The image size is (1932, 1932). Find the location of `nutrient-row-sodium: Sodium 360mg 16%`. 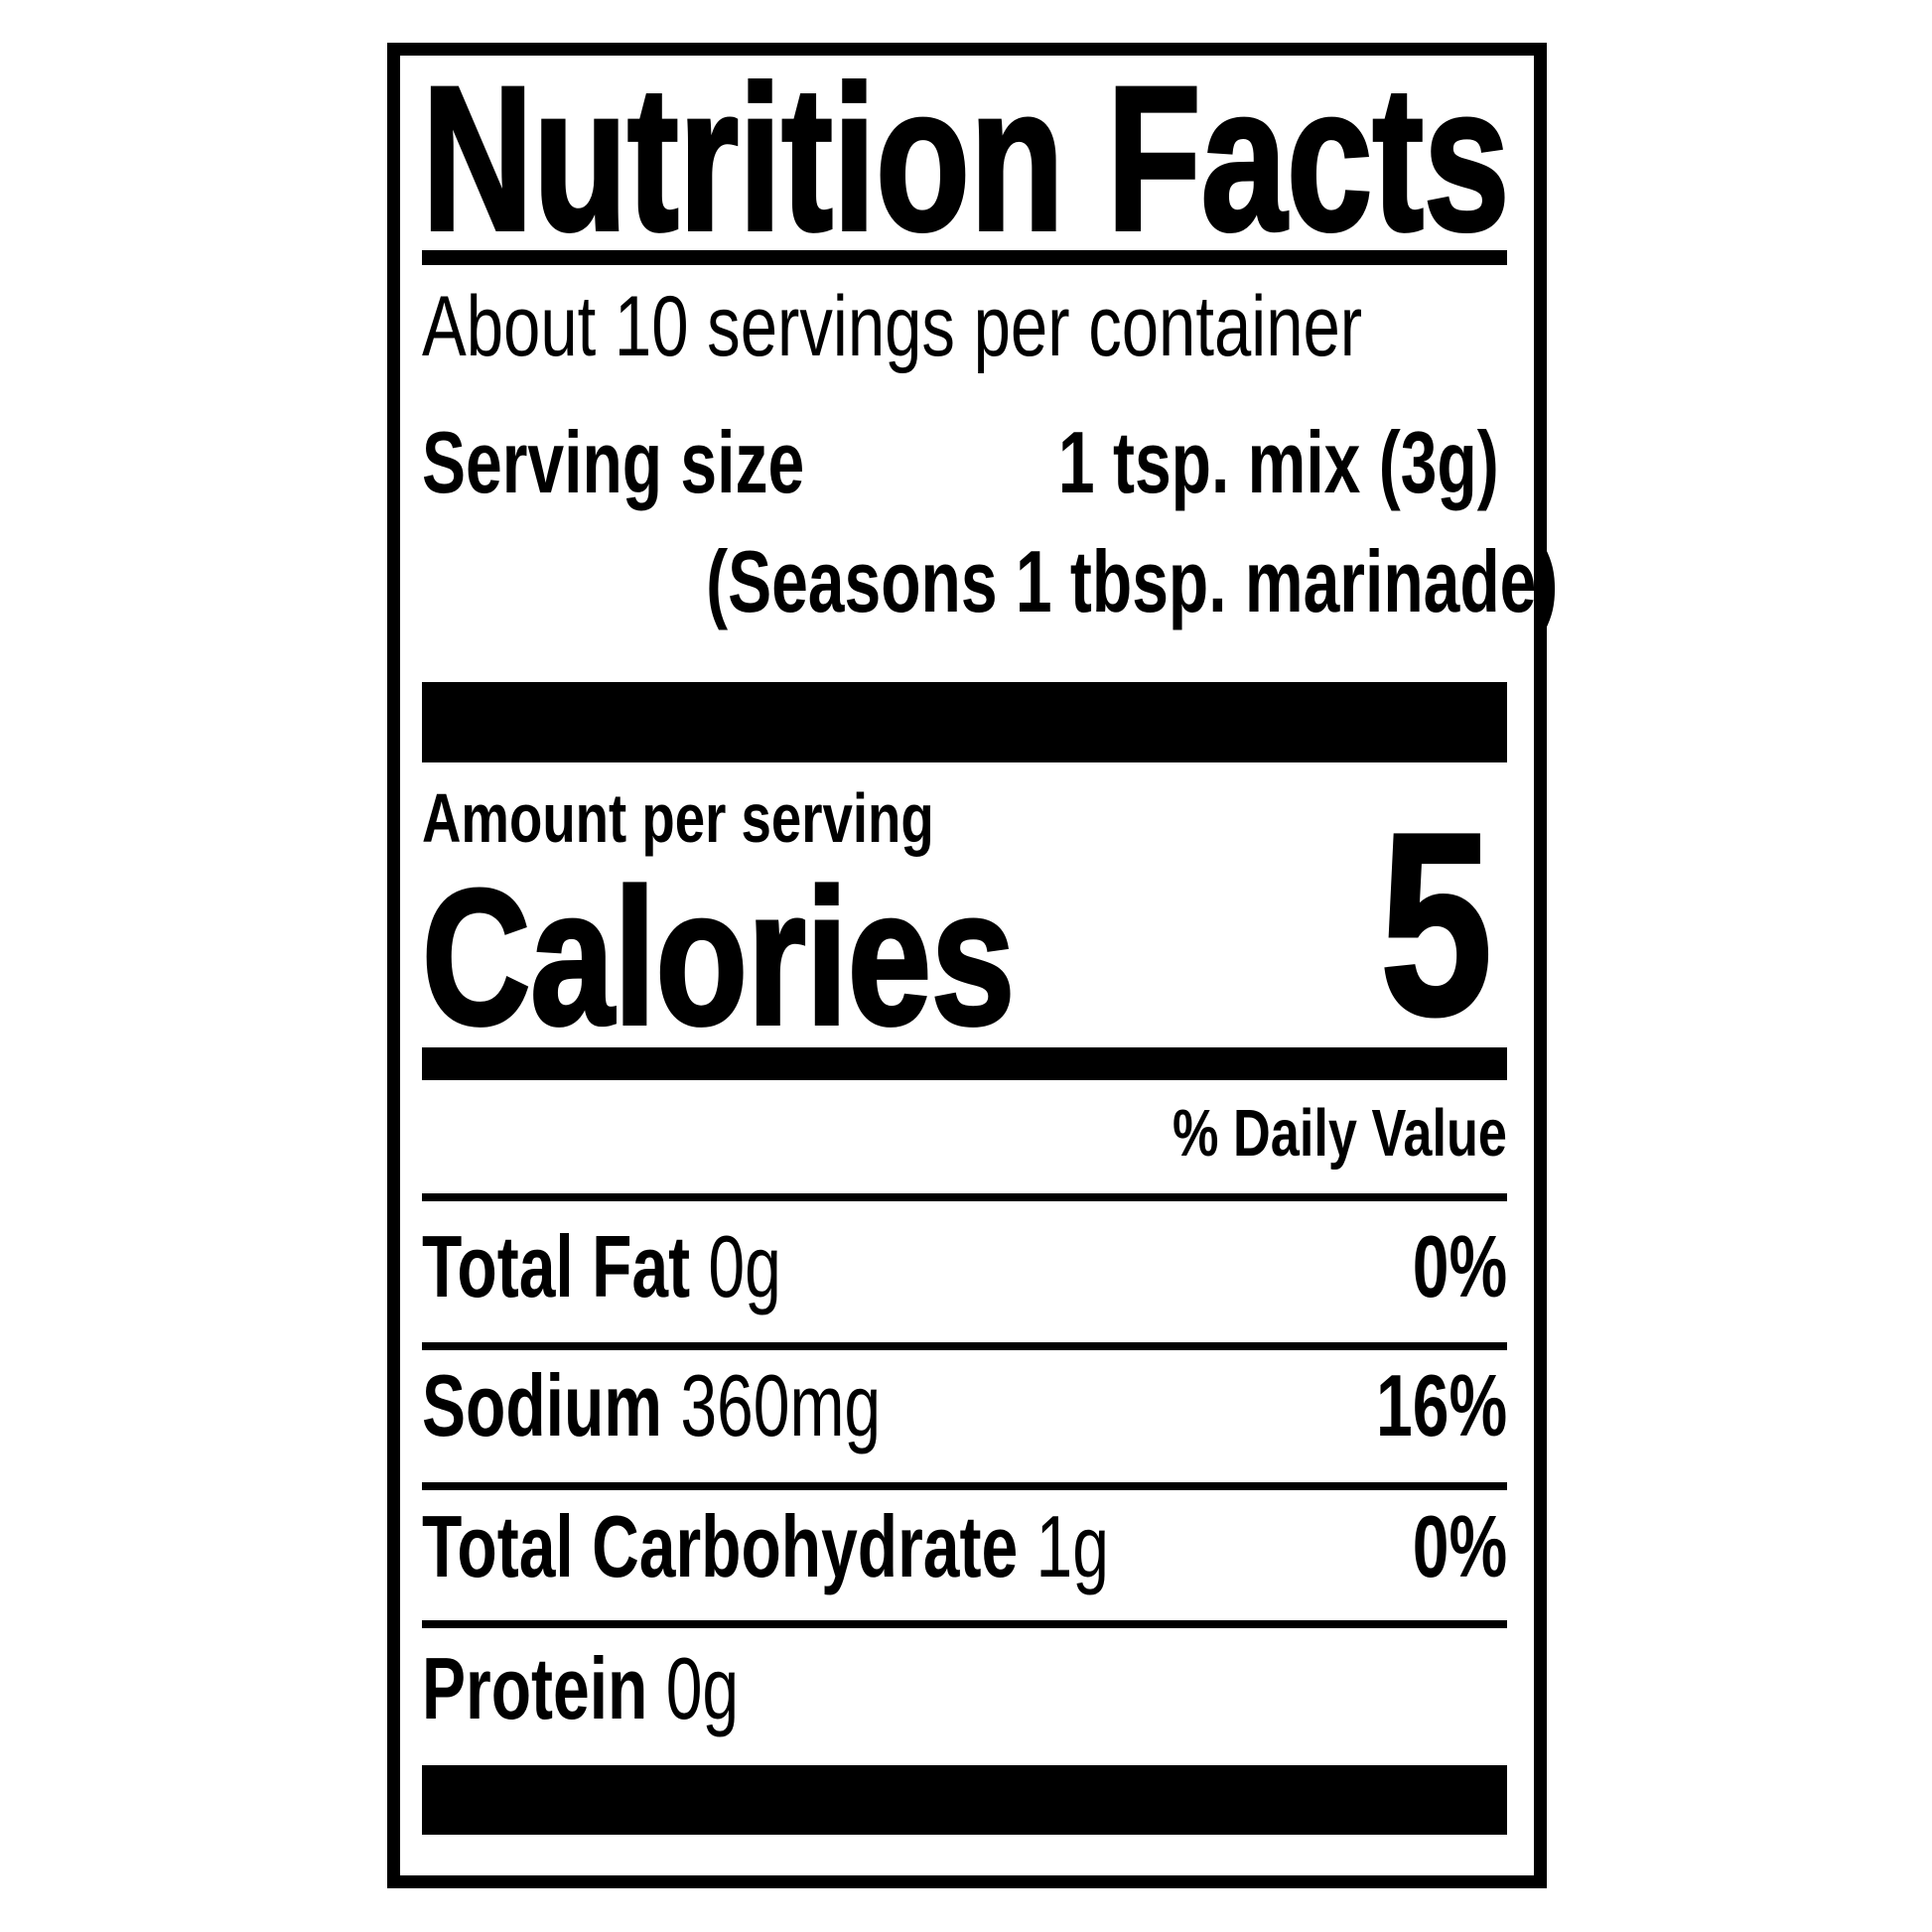

nutrient-row-sodium: Sodium 360mg 16% is located at coordinates (965, 1406).